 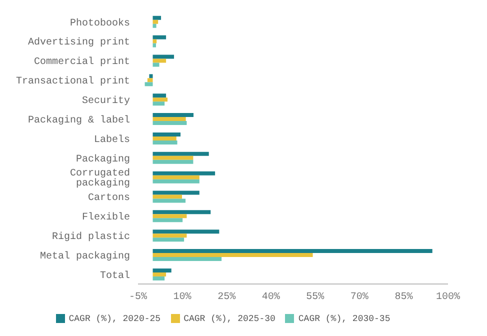 I want to click on y-tick-label: Security, so click(x=106, y=100).